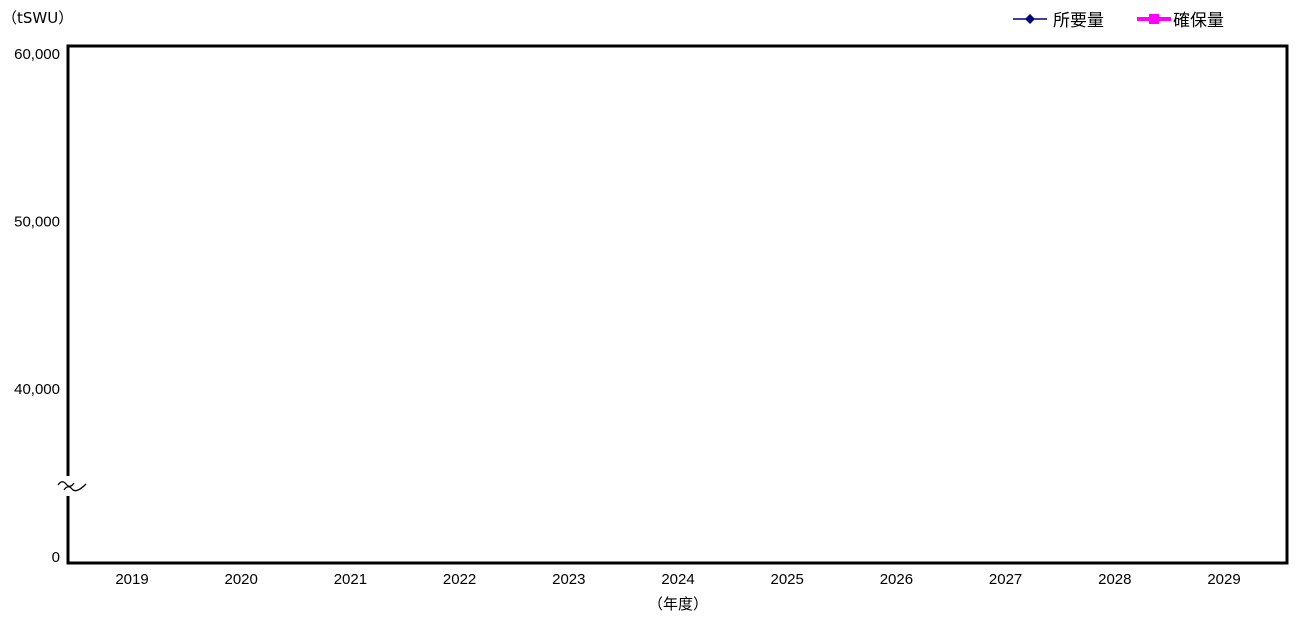  Describe the element at coordinates (1118, 21) in the screenshot. I see `legend: 所要量 確保量` at that location.